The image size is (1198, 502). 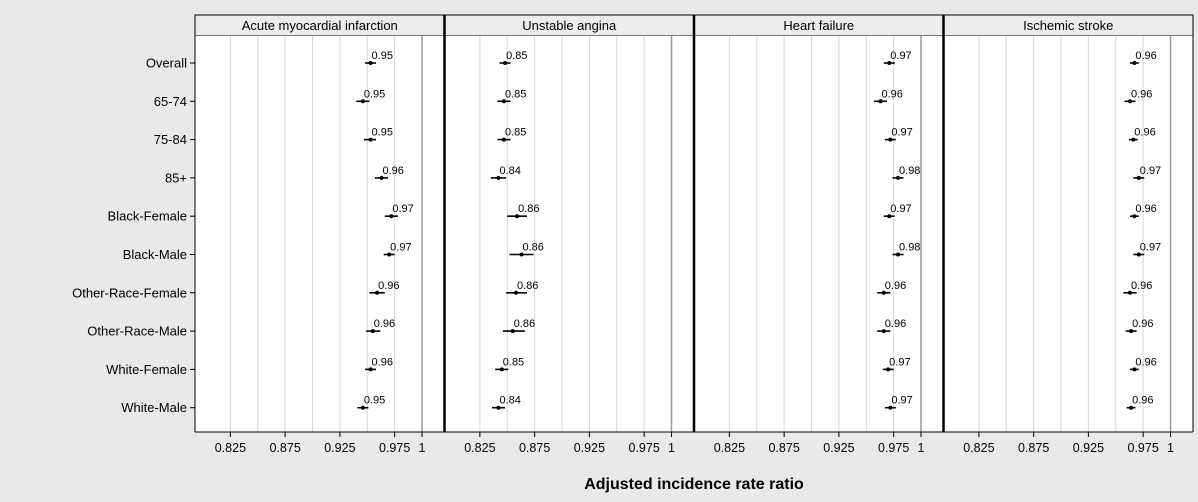 I want to click on panel-title: Heart failure, so click(x=818, y=25).